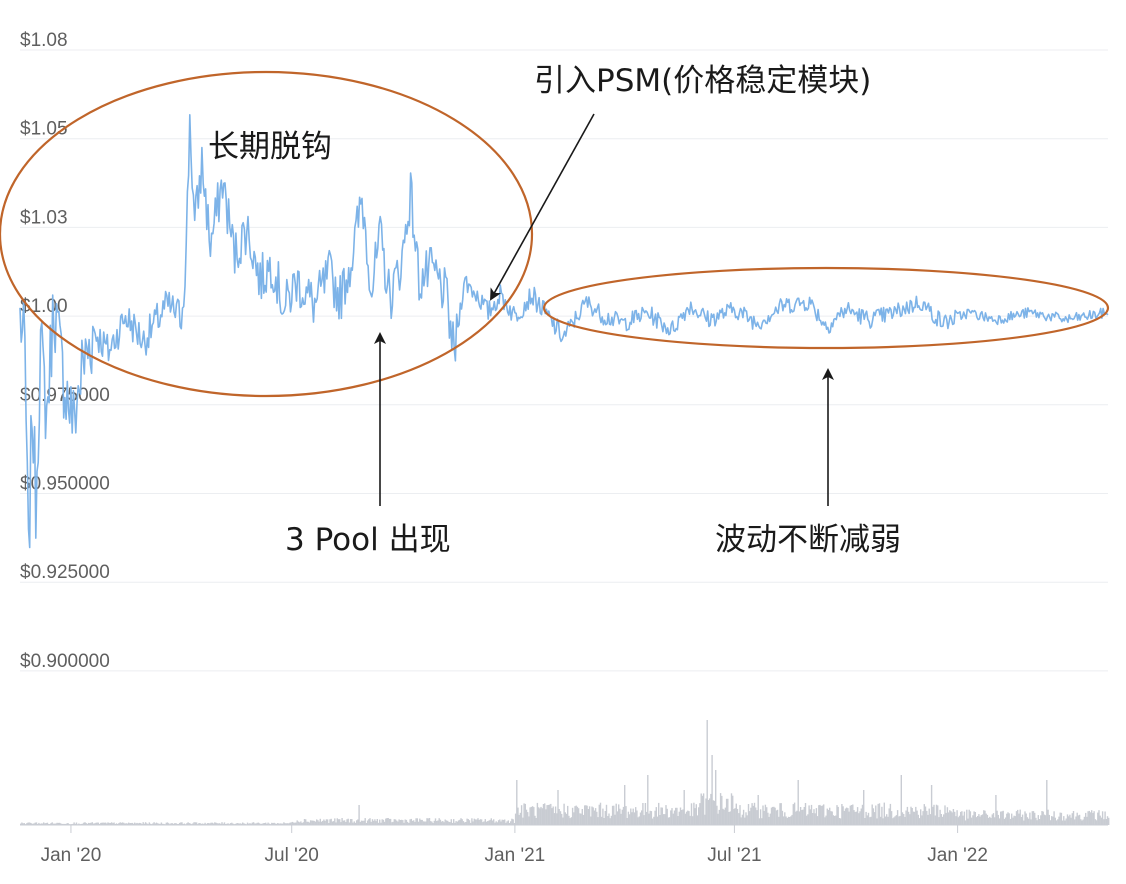 This screenshot has width=1126, height=884. Describe the element at coordinates (65, 395) in the screenshot. I see `y-tick-label: $0.975000` at that location.